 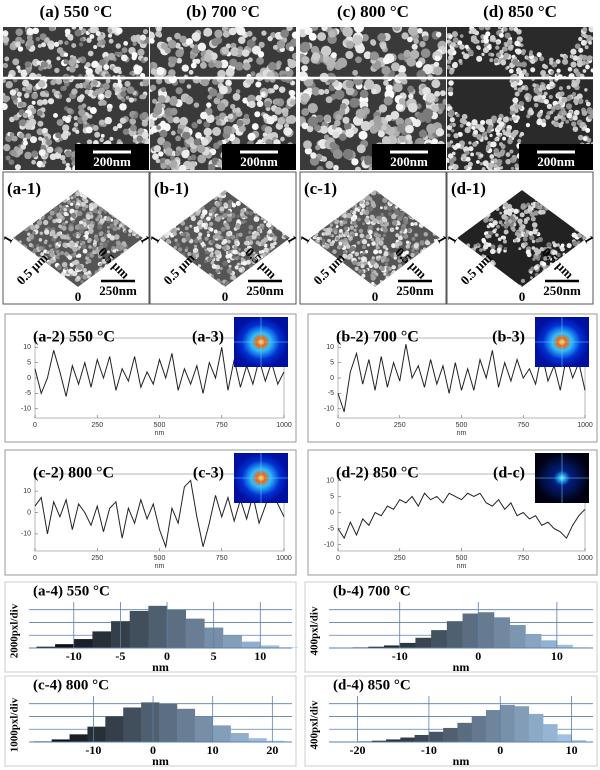 I want to click on panel-label: (b-4) 700 °C, so click(x=372, y=591).